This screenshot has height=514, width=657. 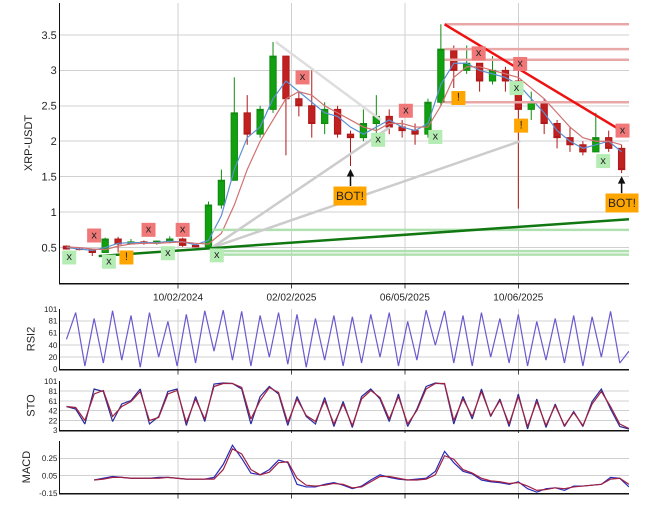 I want to click on y-axis-title: XRP-USDT, so click(x=29, y=143).